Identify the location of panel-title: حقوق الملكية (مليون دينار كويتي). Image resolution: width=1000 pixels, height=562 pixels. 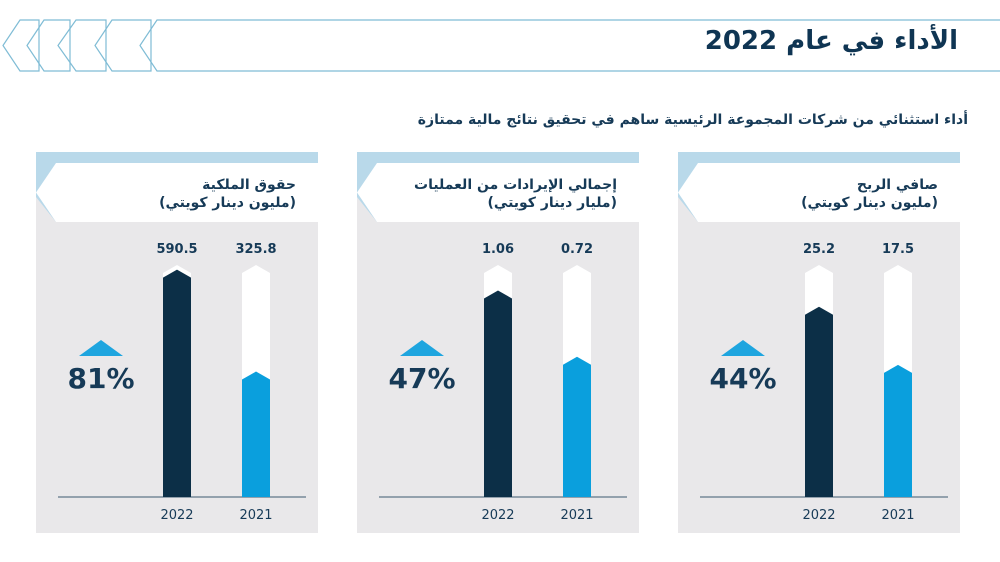
(227, 194).